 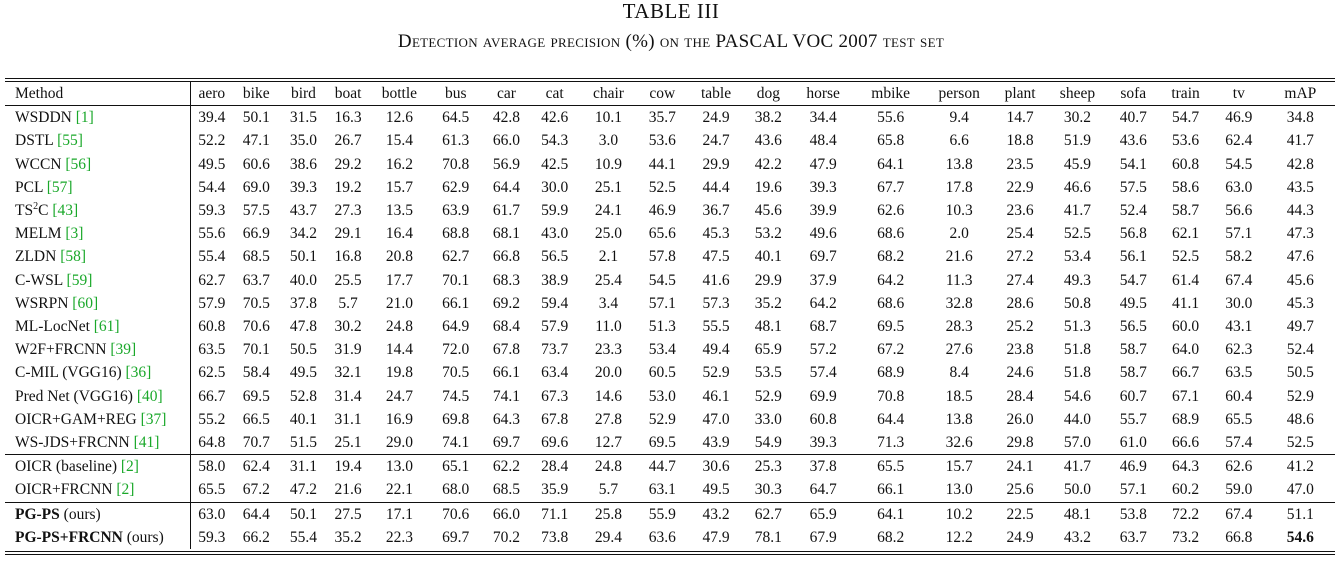 I want to click on cell-train: 52.5, so click(x=1185, y=257).